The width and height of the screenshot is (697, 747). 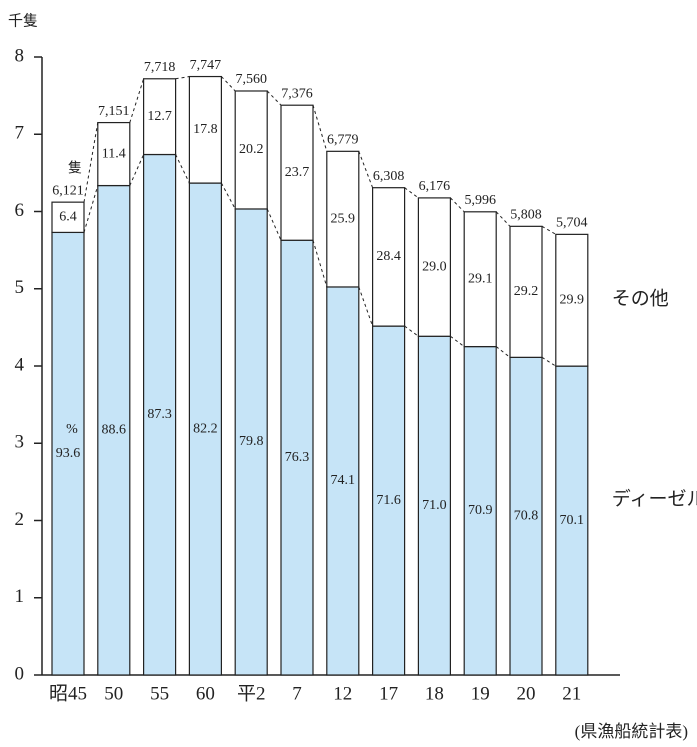 What do you see at coordinates (435, 186) in the screenshot?
I see `total-label: 6,176` at bounding box center [435, 186].